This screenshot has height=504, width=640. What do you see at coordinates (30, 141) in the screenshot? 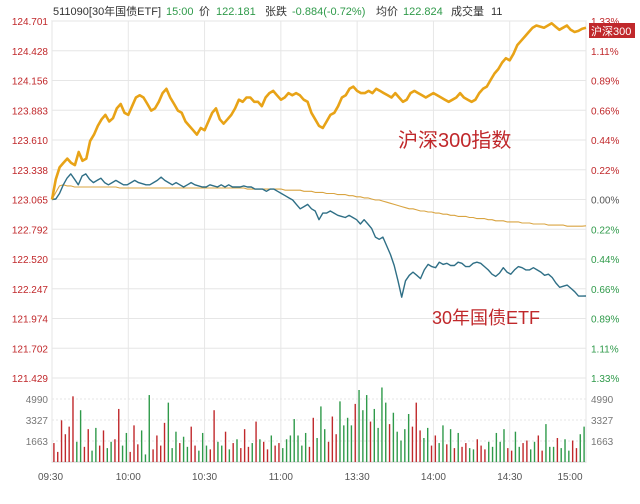
I see `y-left-tick-label: 123.610` at bounding box center [30, 141].